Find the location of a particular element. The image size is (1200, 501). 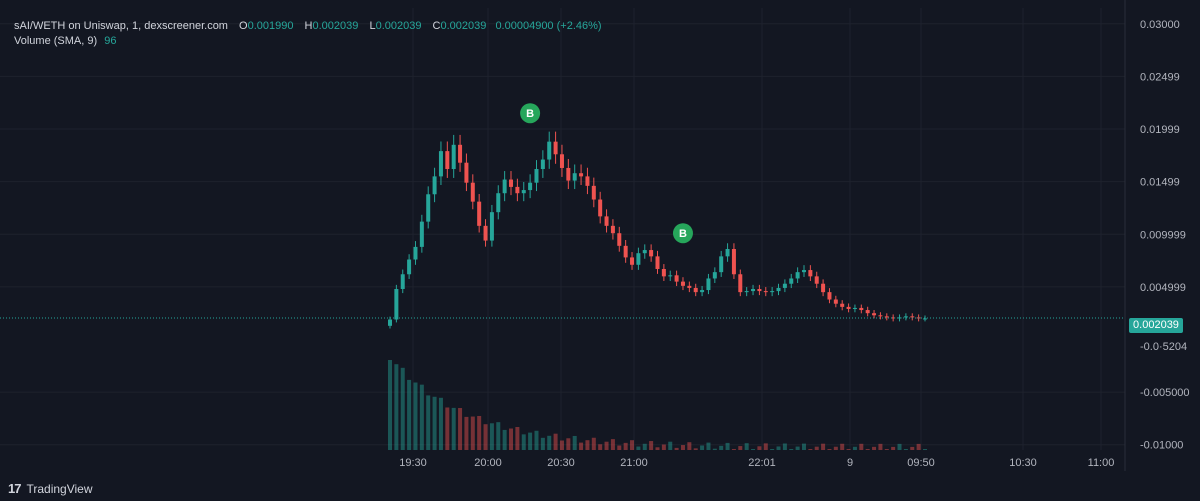

price-tick-label: 0.03000 is located at coordinates (1160, 25).